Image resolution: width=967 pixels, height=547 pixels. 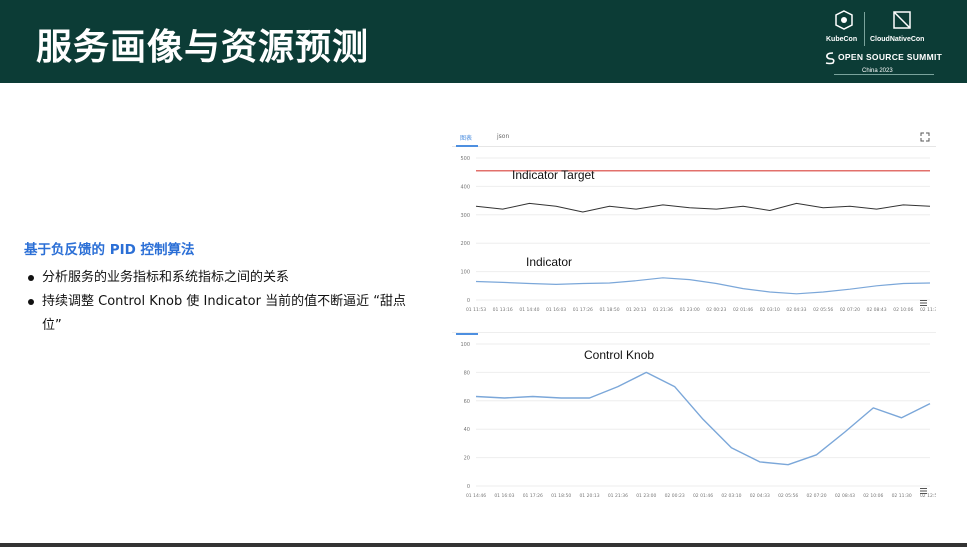 What do you see at coordinates (476, 310) in the screenshot?
I see `x-tick-label: 01 11:53` at bounding box center [476, 310].